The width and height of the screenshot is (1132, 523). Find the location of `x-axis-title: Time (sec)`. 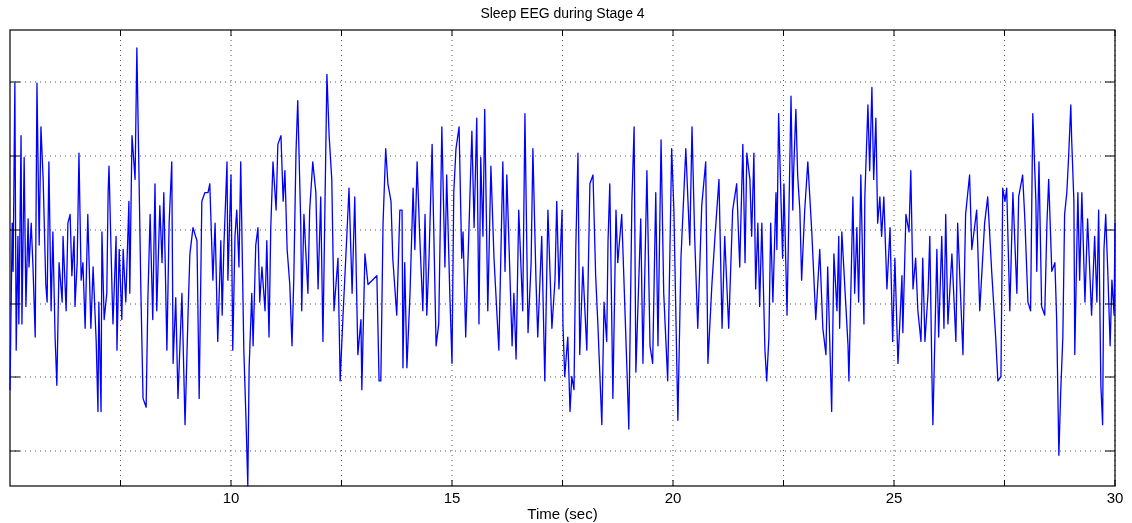

x-axis-title: Time (sec) is located at coordinates (562, 513).